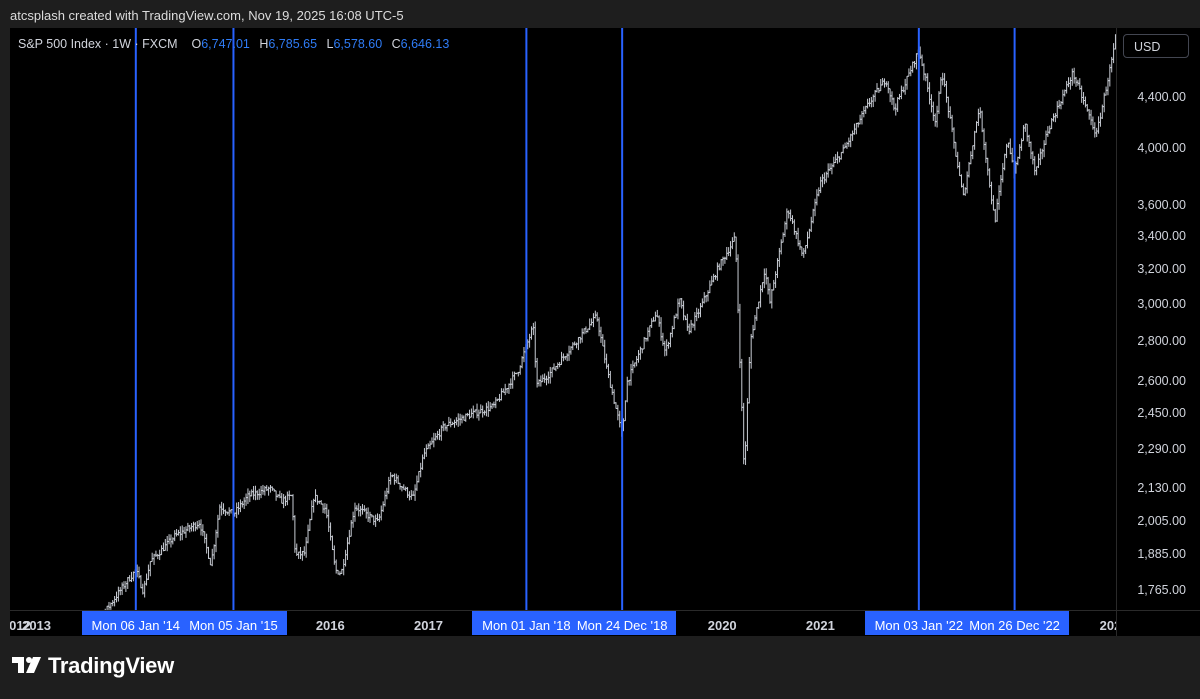 Image resolution: width=1200 pixels, height=699 pixels. Describe the element at coordinates (233, 625) in the screenshot. I see `marker-date-label: Mon 05 Jan '15` at that location.